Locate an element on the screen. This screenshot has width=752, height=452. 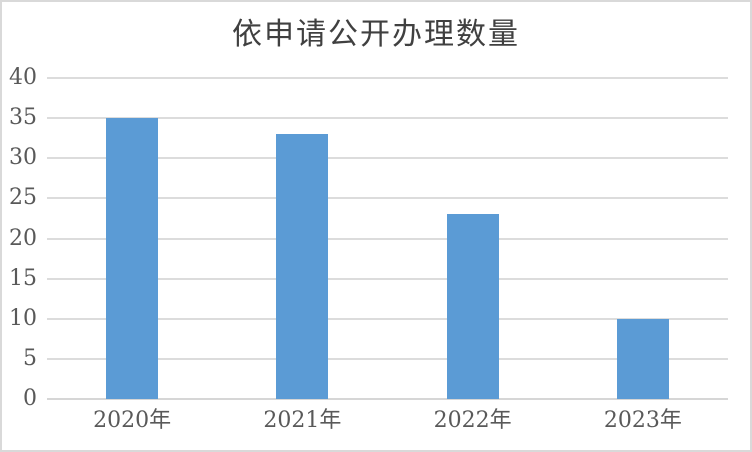
bar-2021年 is located at coordinates (302, 266).